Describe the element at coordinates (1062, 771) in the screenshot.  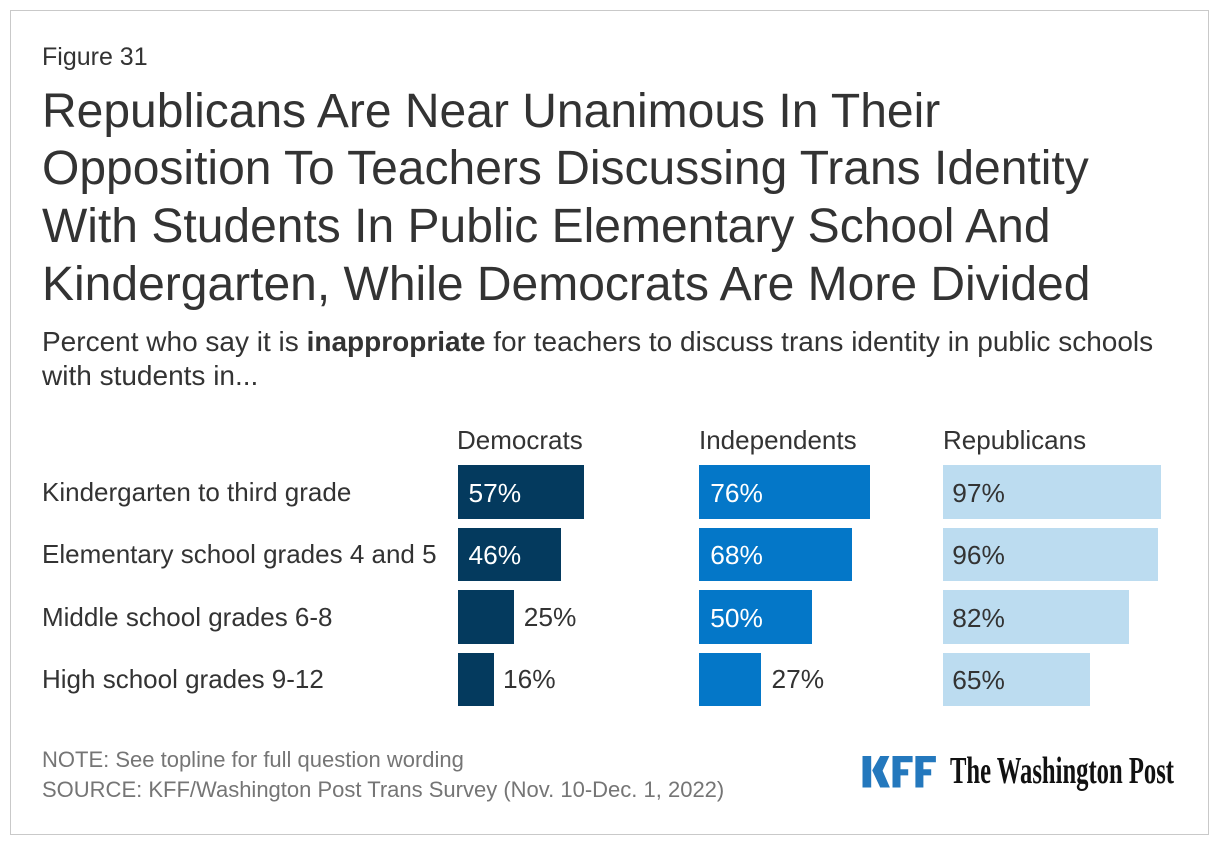
I see `svg-text: The Washington Post` at that location.